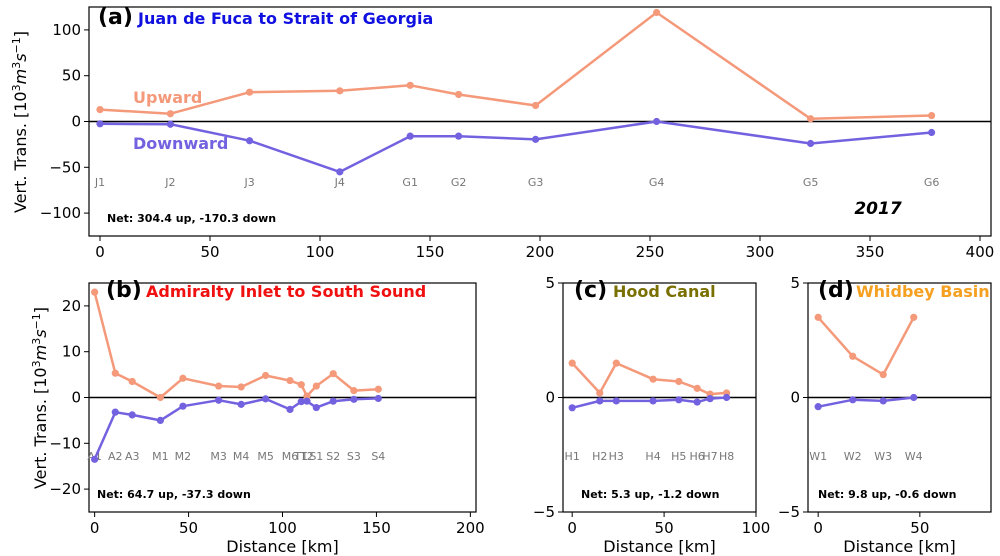 This screenshot has height=556, width=1000. I want to click on series-label-downward: Downward, so click(180, 143).